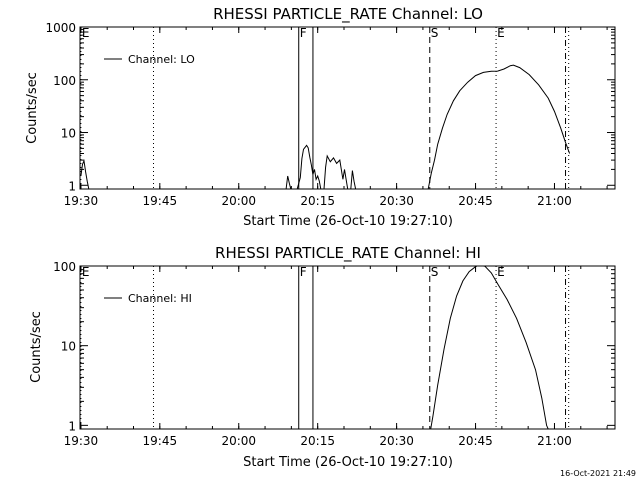  What do you see at coordinates (348, 253) in the screenshot?
I see `chart-title: RHESSI PARTICLE_RATE Channel: HI` at bounding box center [348, 253].